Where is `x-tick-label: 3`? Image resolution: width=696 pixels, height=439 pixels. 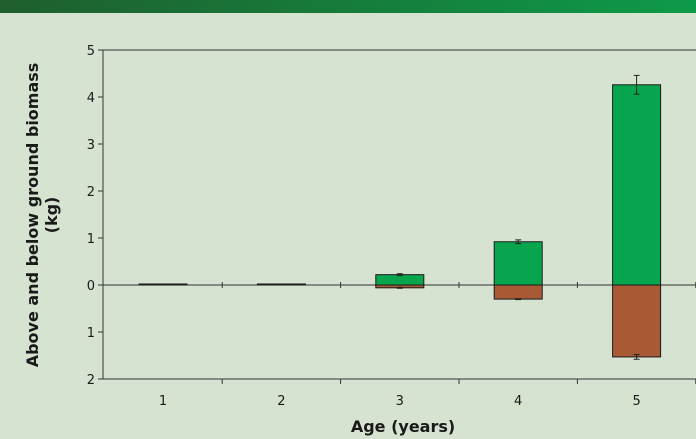 x-tick-label: 3 is located at coordinates (400, 401).